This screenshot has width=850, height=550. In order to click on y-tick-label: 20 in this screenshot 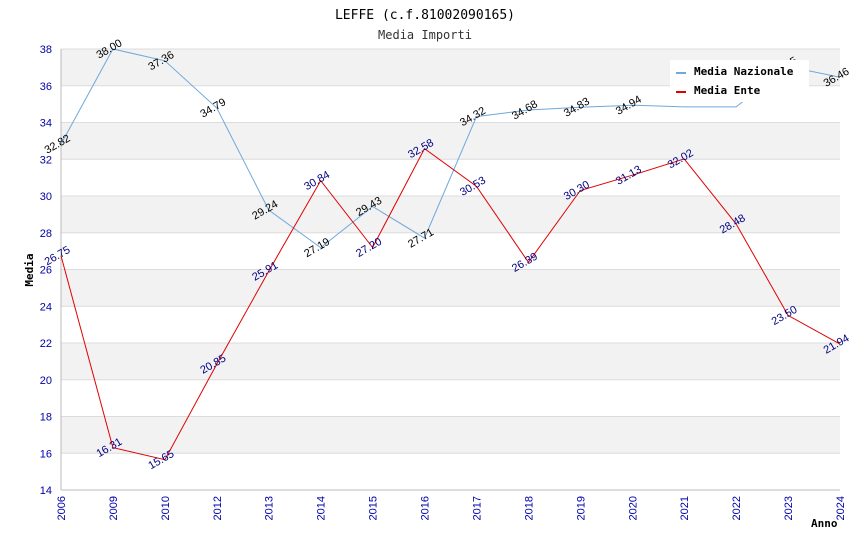, I will do `click(46, 381)`.